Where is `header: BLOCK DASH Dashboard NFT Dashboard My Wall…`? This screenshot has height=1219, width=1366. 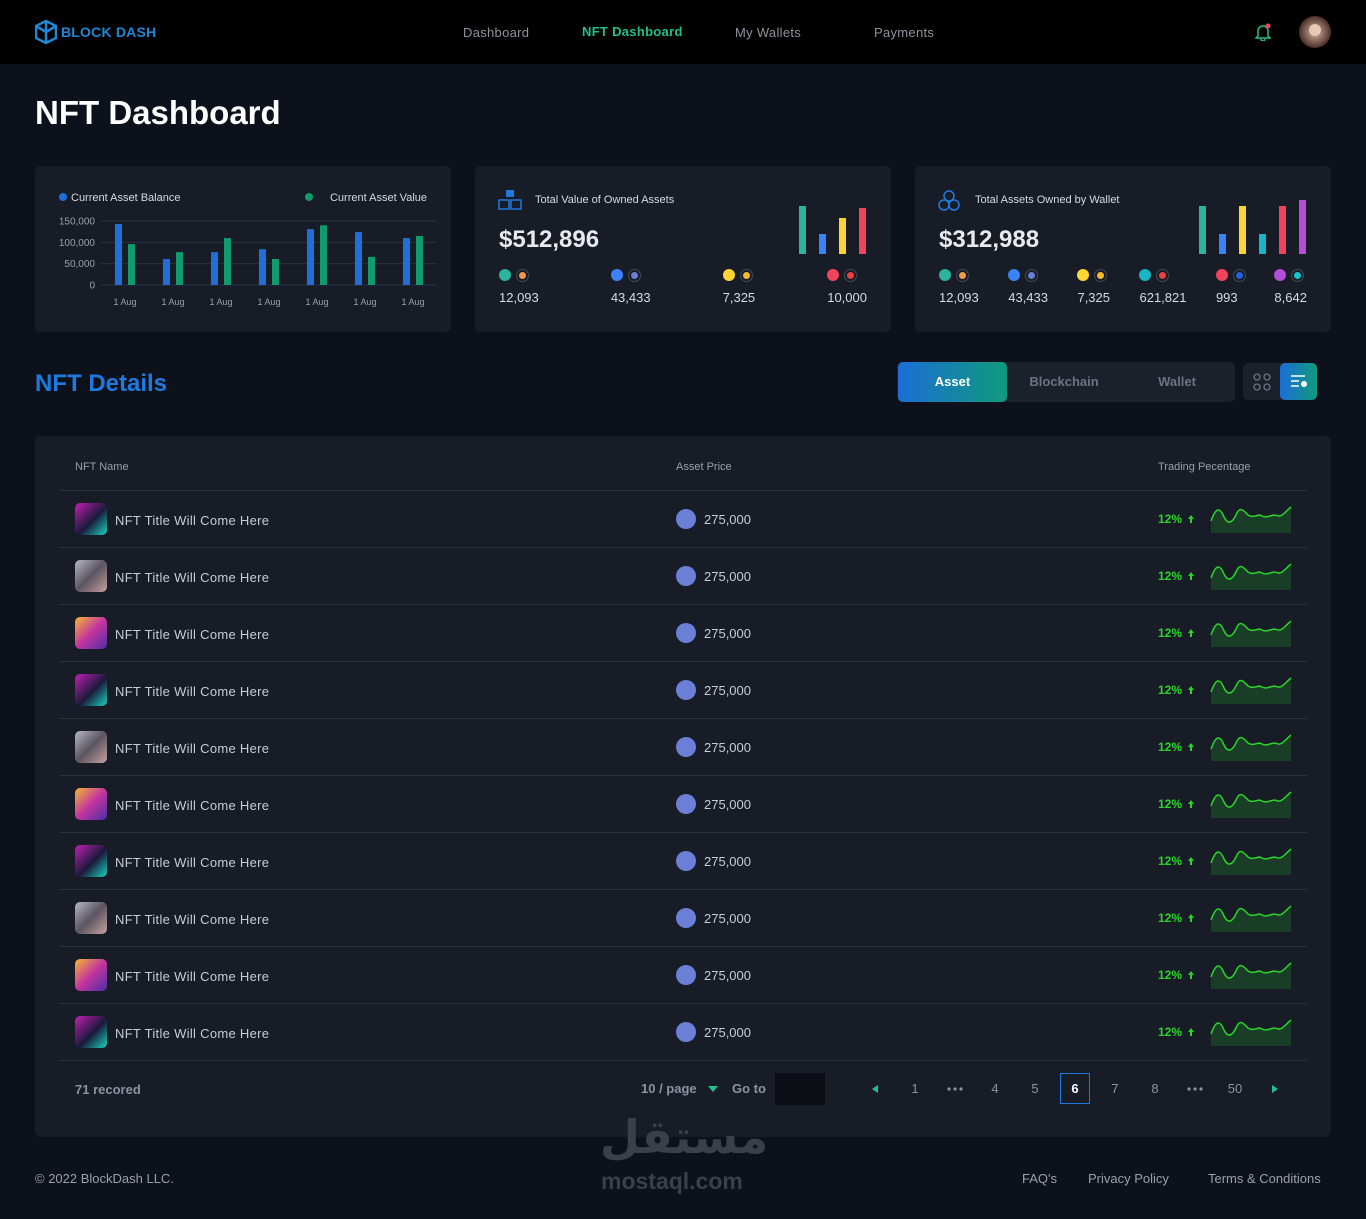
header: BLOCK DASH Dashboard NFT Dashboard My Wall… is located at coordinates (683, 32).